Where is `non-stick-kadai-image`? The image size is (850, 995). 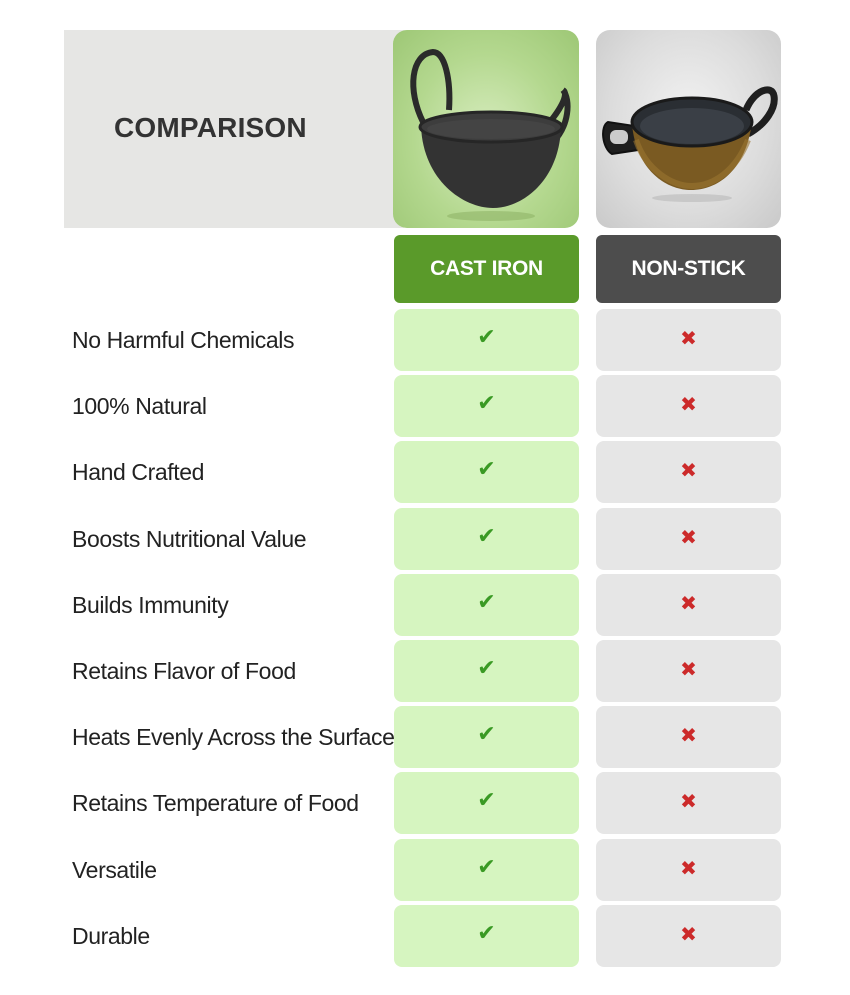 non-stick-kadai-image is located at coordinates (688, 129).